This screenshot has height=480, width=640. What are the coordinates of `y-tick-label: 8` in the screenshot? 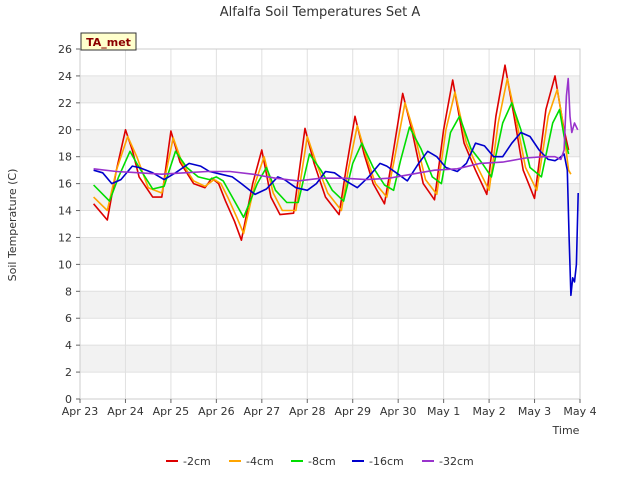 It's located at (68, 291).